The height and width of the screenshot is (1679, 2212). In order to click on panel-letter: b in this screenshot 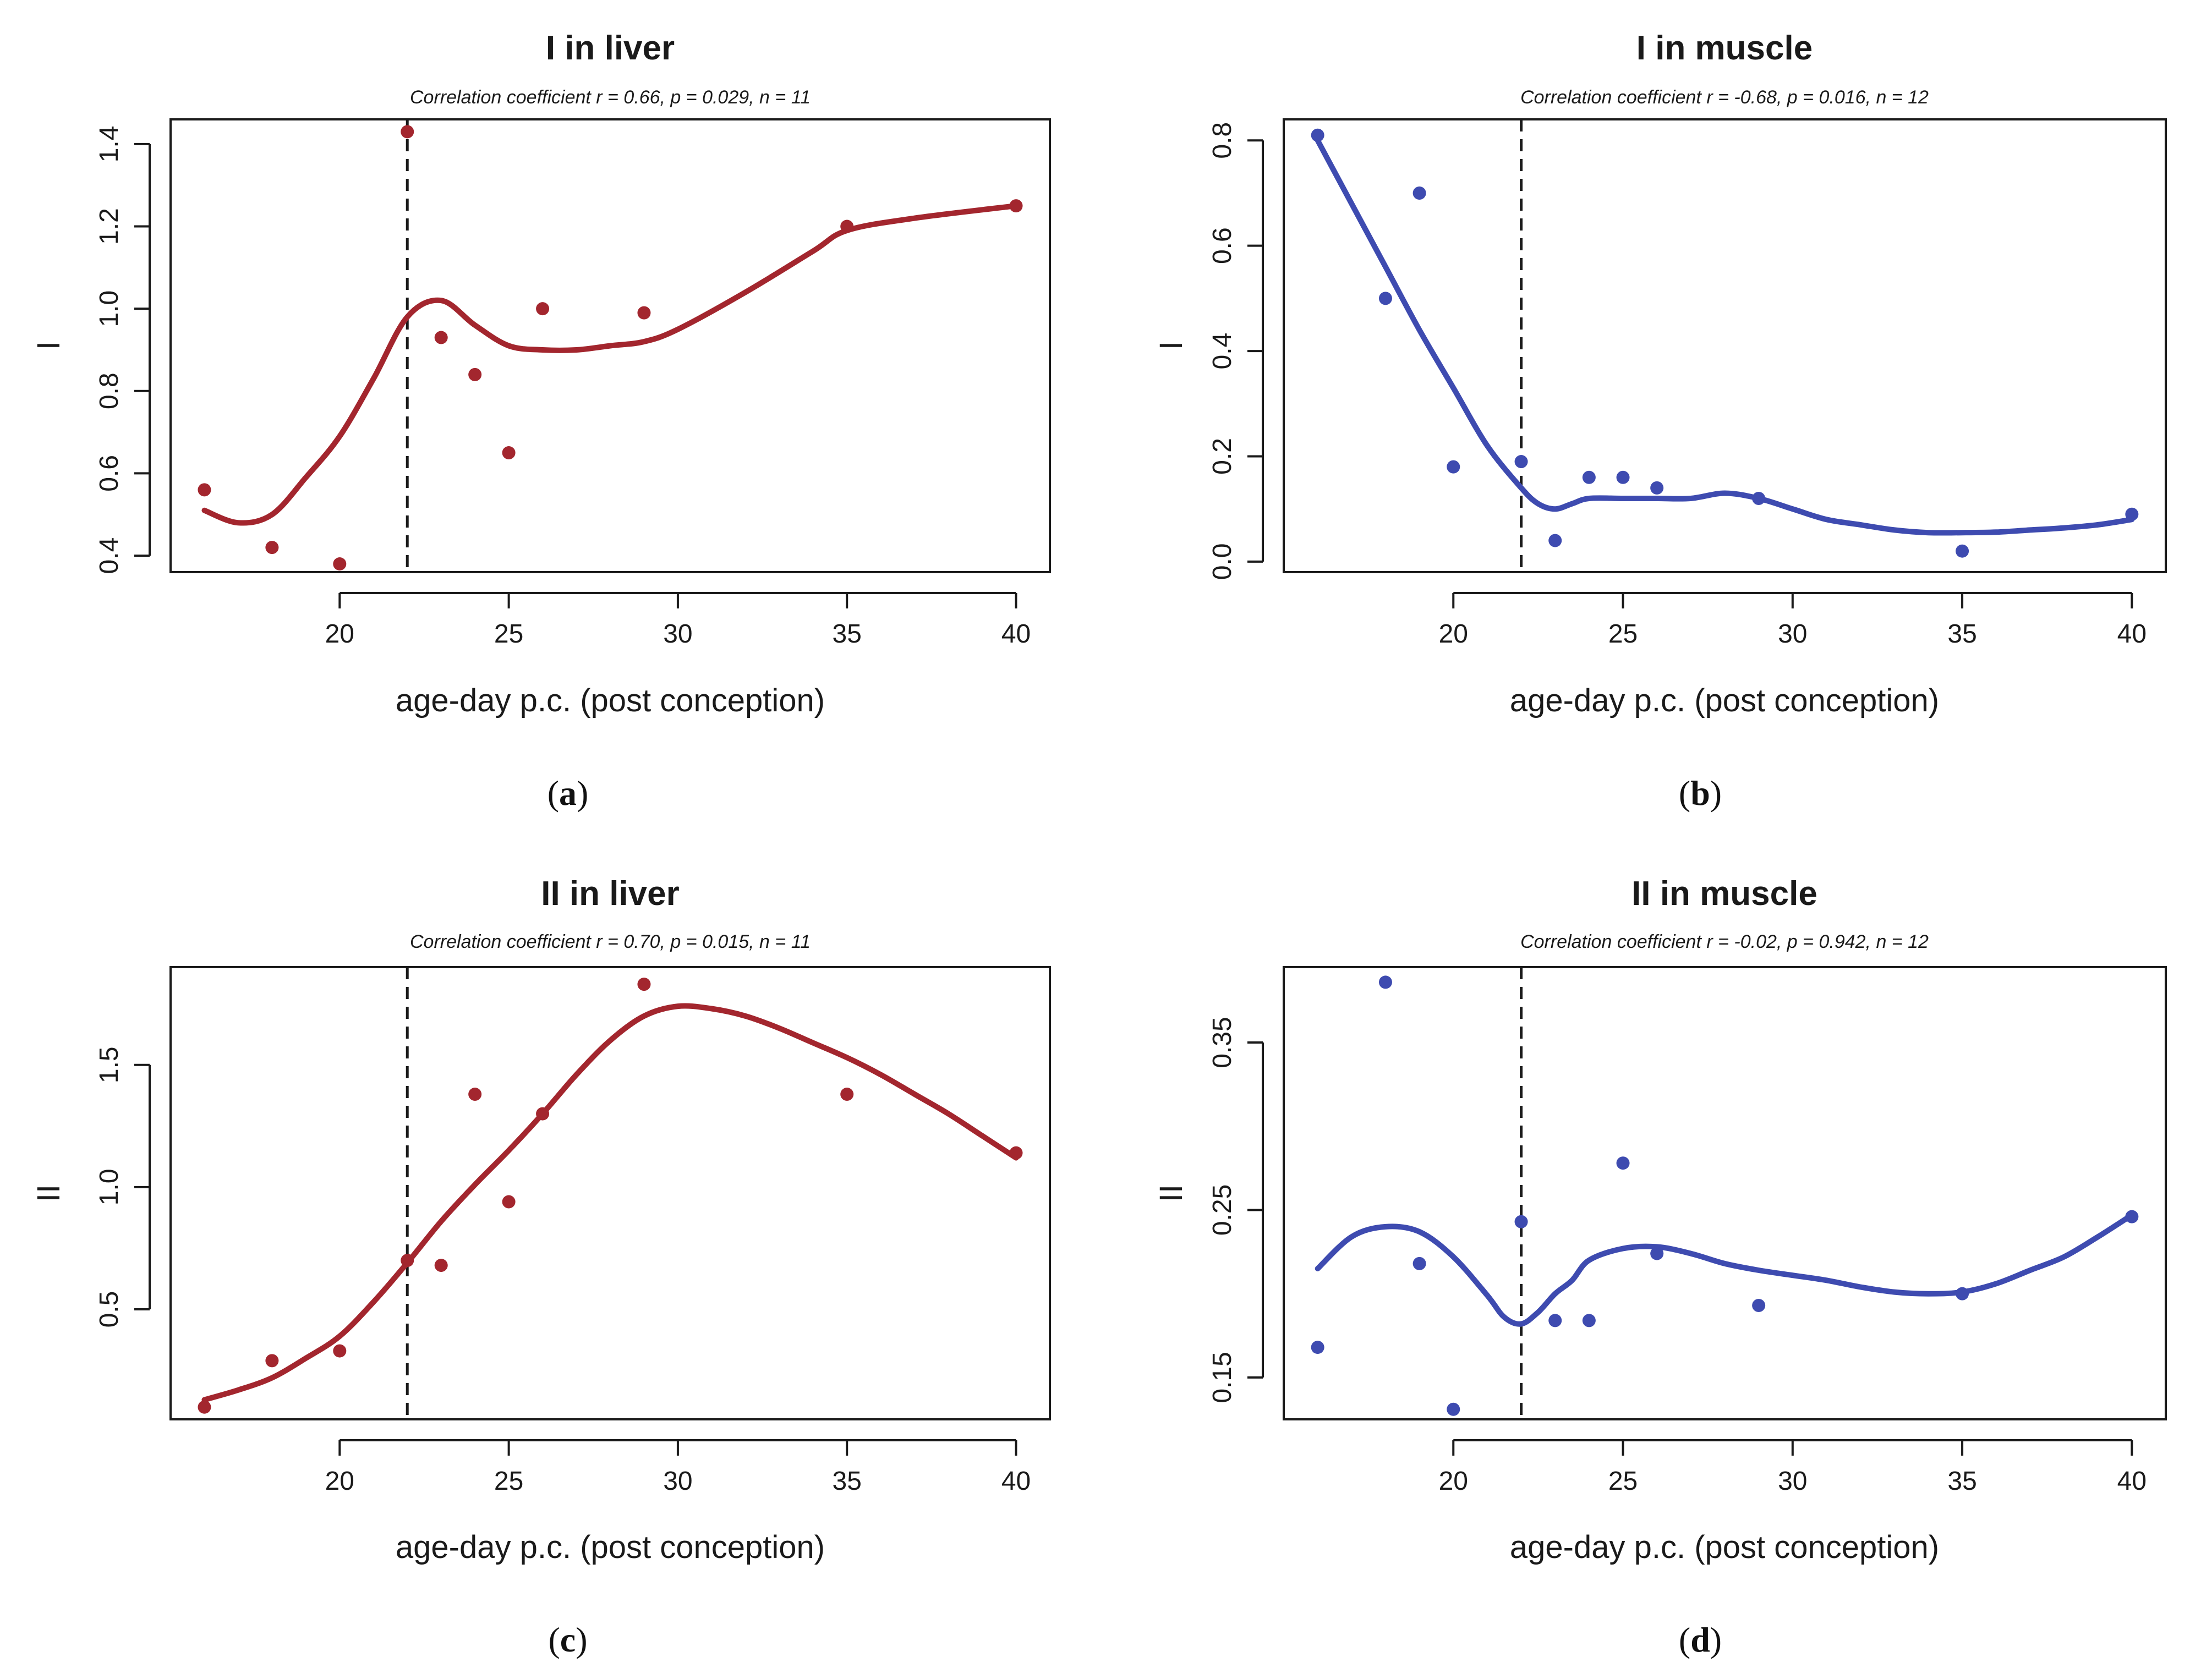, I will do `click(1700, 793)`.